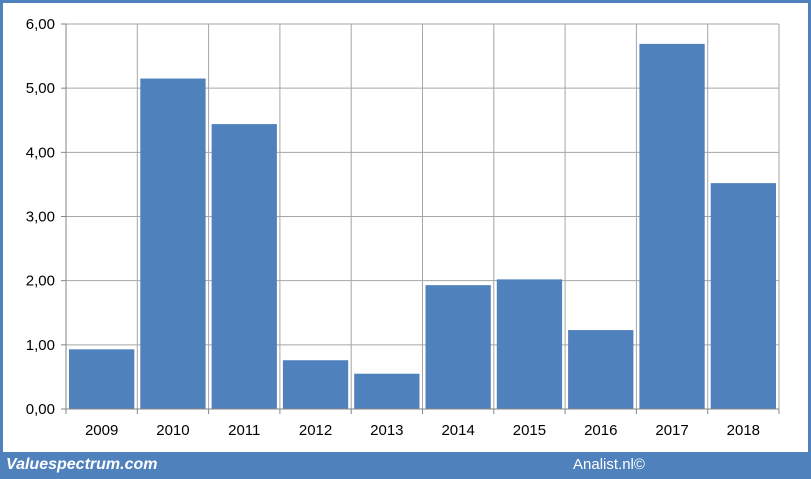 Image resolution: width=811 pixels, height=479 pixels. What do you see at coordinates (172, 430) in the screenshot?
I see `x-tick-label-2010: 2010` at bounding box center [172, 430].